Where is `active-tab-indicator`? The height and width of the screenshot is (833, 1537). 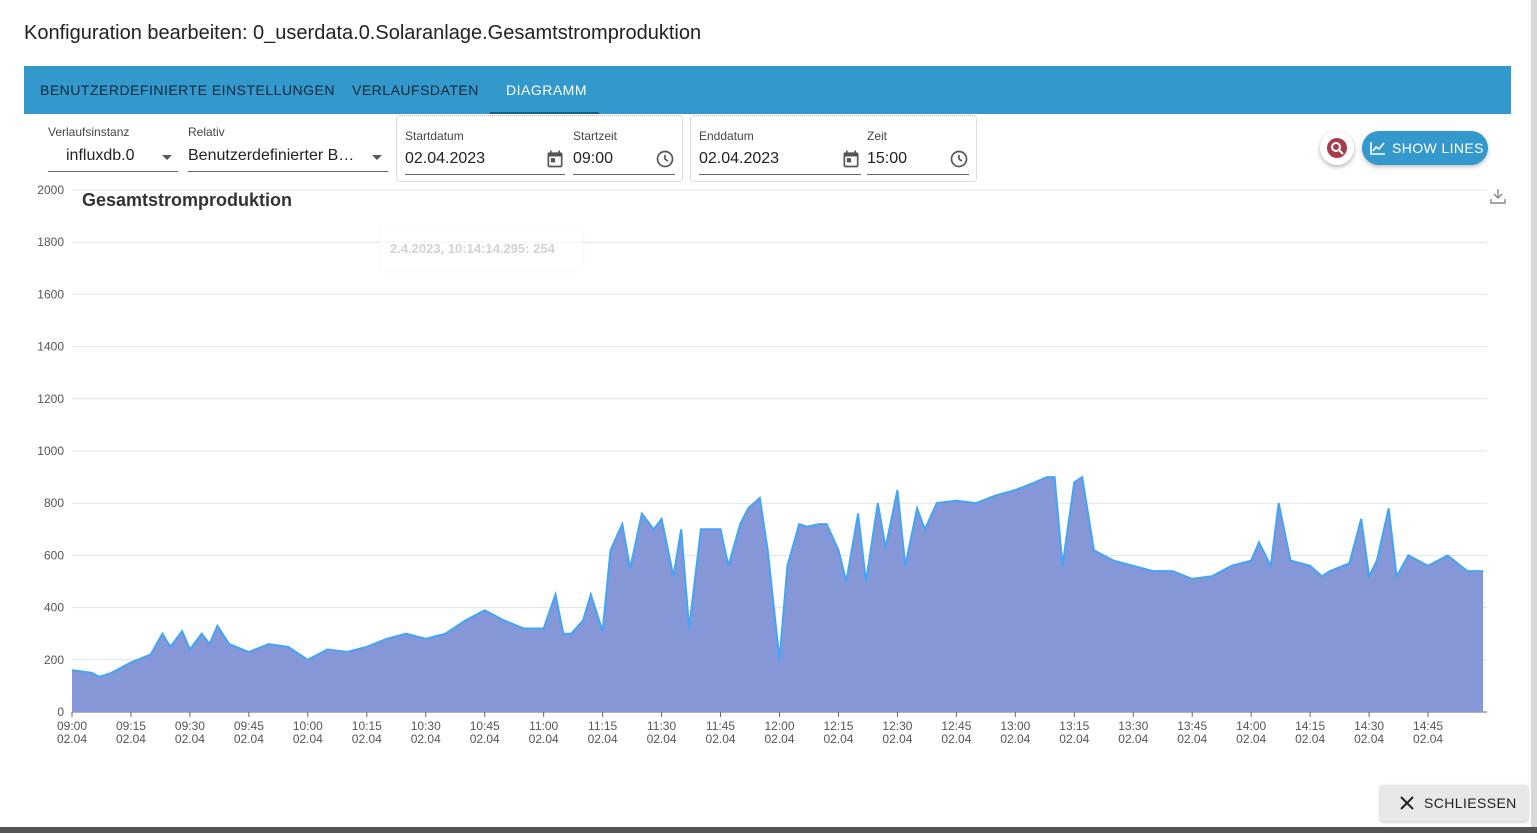 active-tab-indicator is located at coordinates (544, 113).